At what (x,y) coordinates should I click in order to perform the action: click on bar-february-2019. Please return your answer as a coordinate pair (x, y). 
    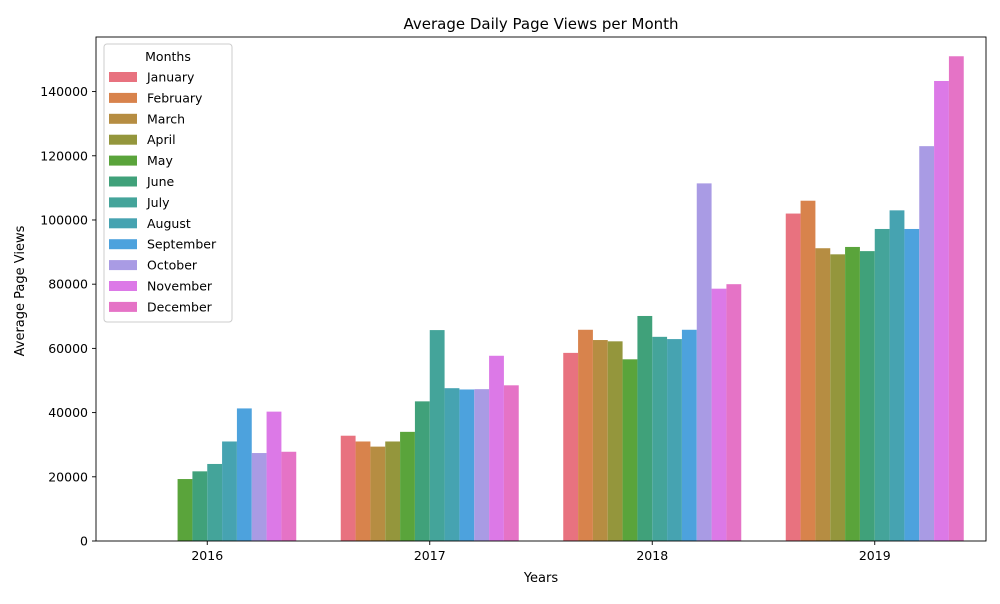
    Looking at the image, I should click on (808, 370).